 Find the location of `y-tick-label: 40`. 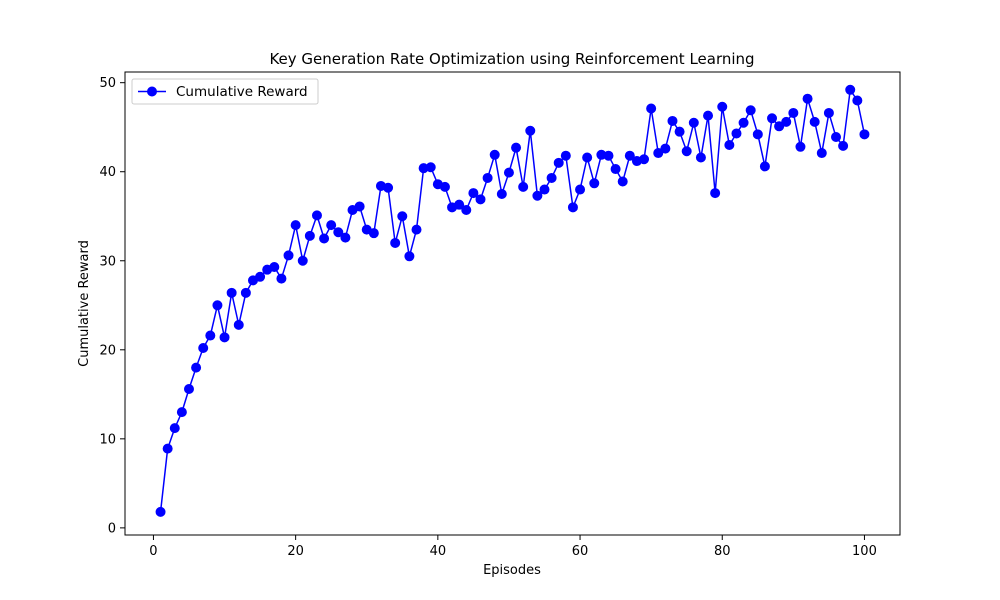

y-tick-label: 40 is located at coordinates (107, 172).